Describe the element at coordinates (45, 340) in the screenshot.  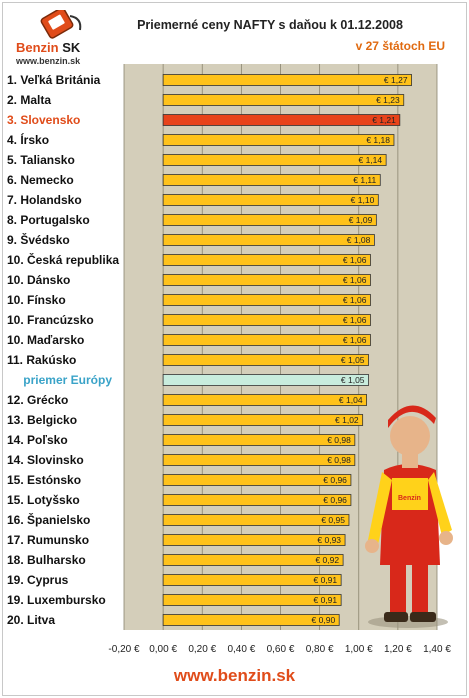
I see `category-label: 10. Maďarsko` at that location.